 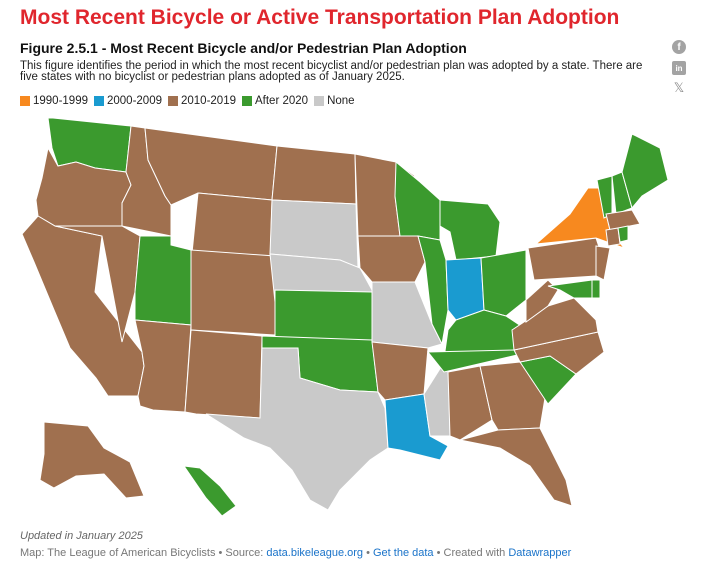 What do you see at coordinates (679, 87) in the screenshot?
I see `x-icon: 𝕏` at bounding box center [679, 87].